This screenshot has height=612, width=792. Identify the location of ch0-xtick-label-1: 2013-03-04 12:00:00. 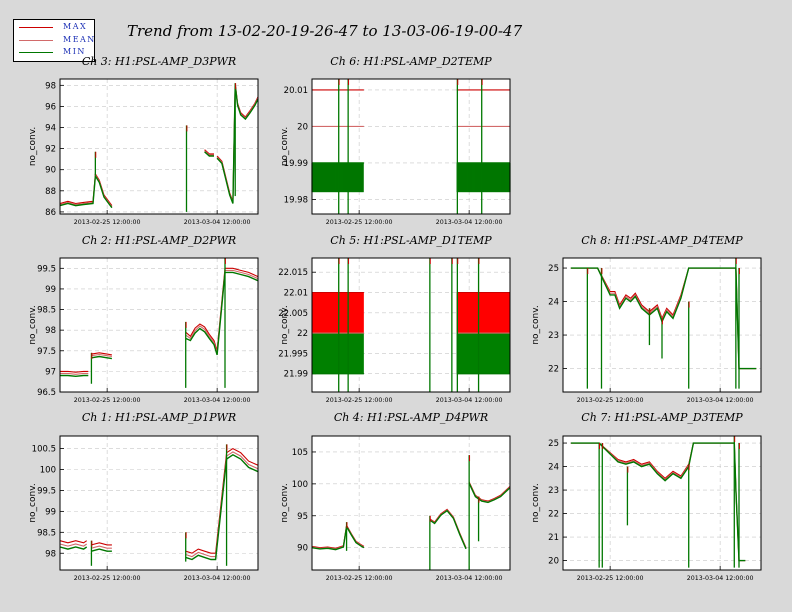
(217, 222).